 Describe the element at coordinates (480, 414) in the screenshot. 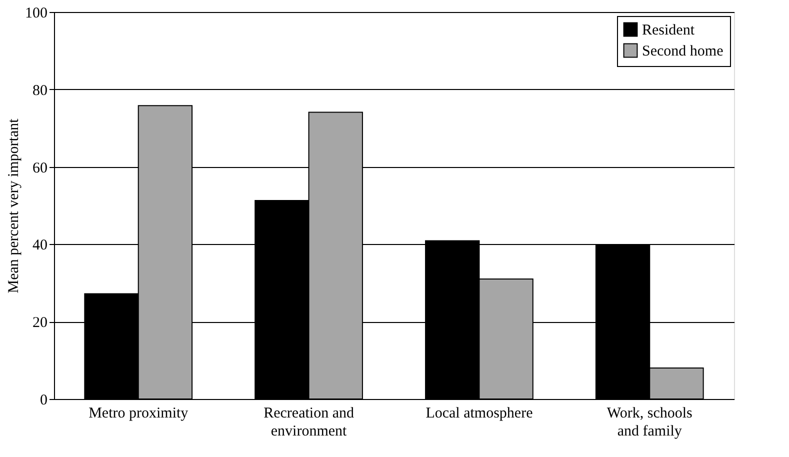

I see `x-tick-label: Local atmosphere` at that location.